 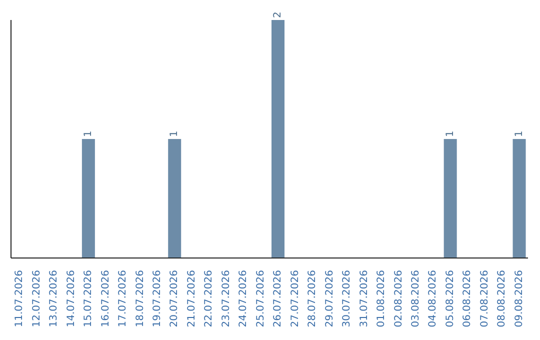 I want to click on x-tick-label: 29.07.2026, so click(x=330, y=299).